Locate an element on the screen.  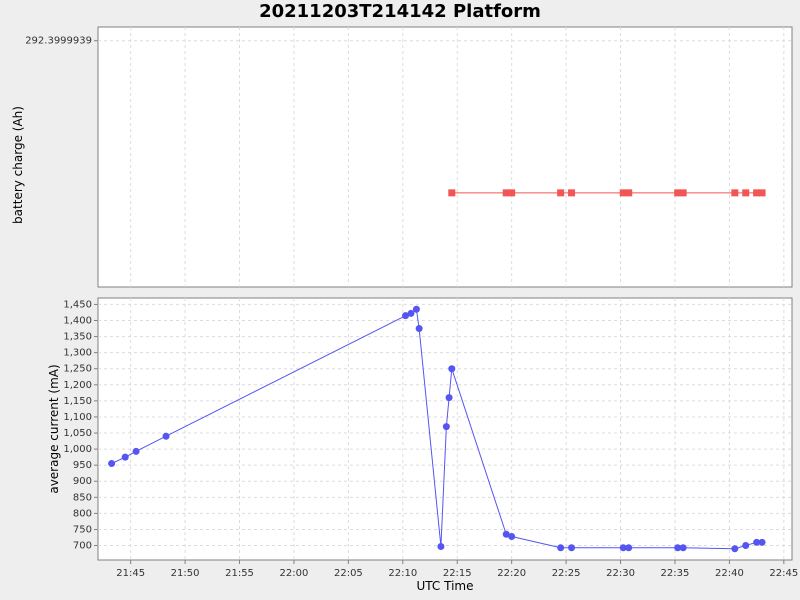
bottom-y-tick-label: 900 is located at coordinates (82, 481).